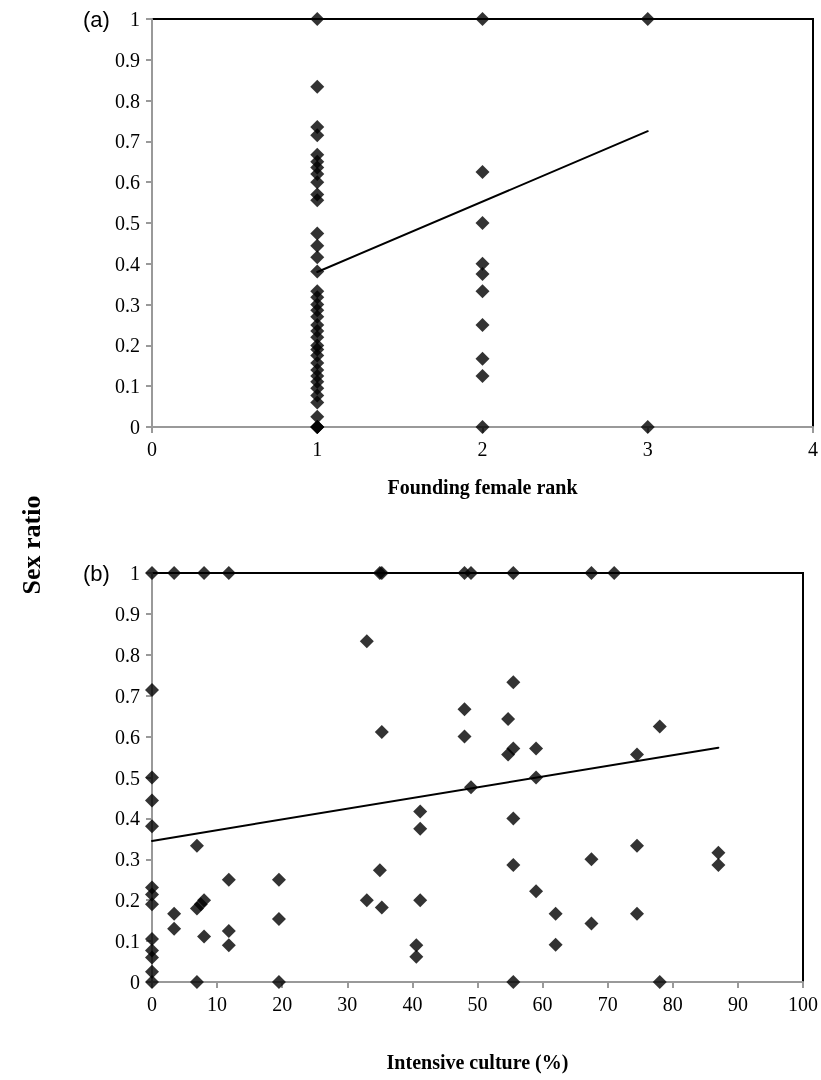  Describe the element at coordinates (477, 1062) in the screenshot. I see `x-axis-title: Intensive culture (%)` at that location.